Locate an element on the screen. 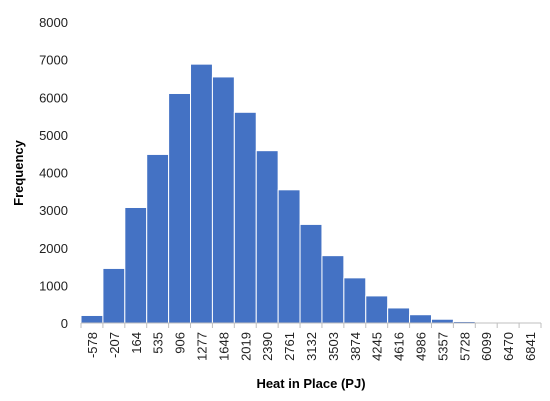 The image size is (550, 401). x-tick-label: 1277 is located at coordinates (201, 346).